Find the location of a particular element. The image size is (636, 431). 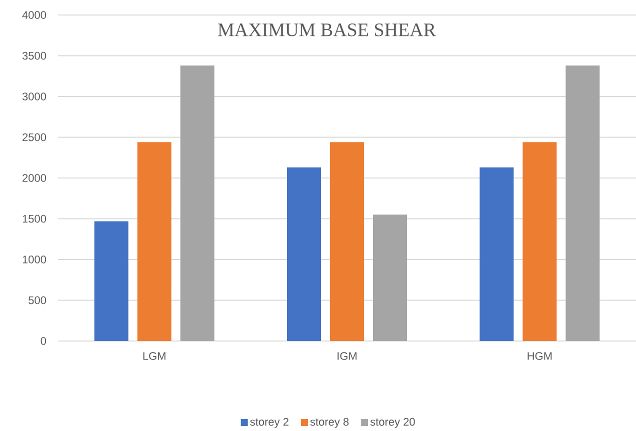

y-tick-label: 2500 is located at coordinates (34, 137).